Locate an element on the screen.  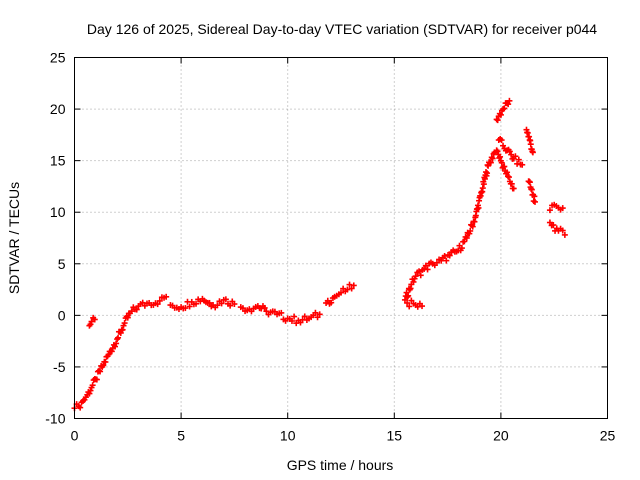
x-axis-label: GPS time / hours is located at coordinates (340, 465).